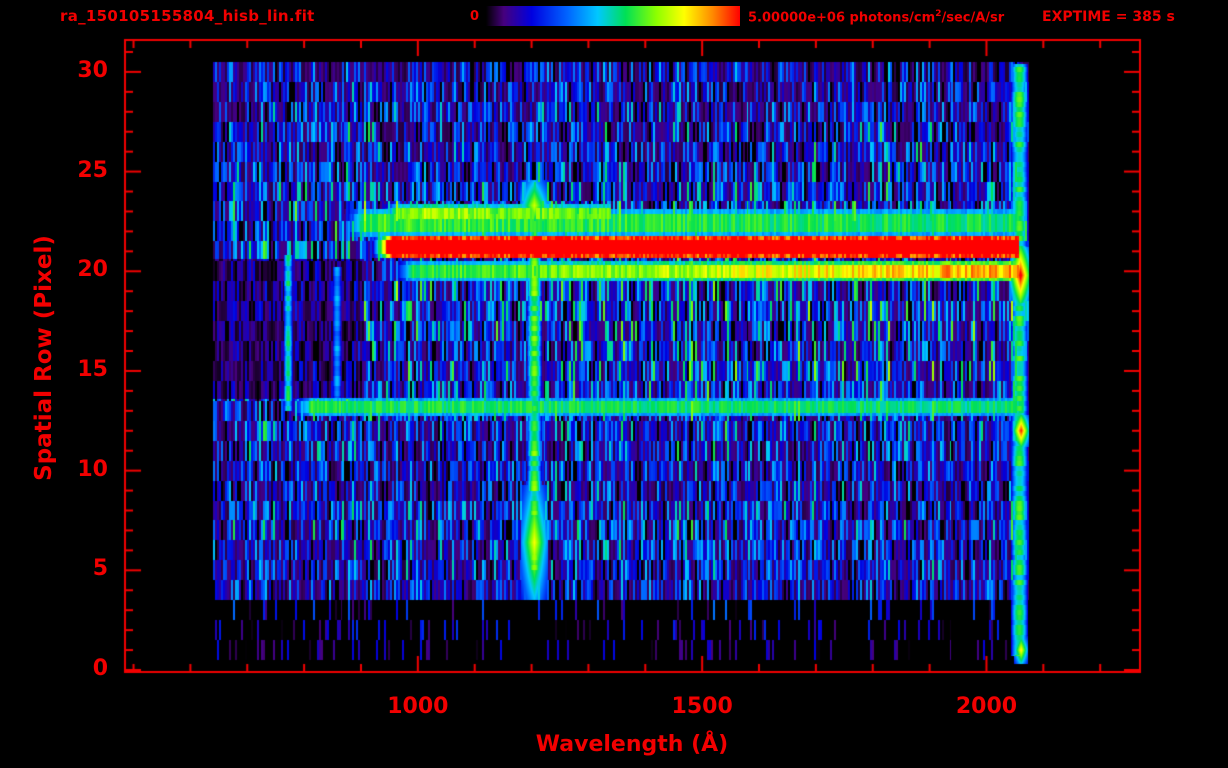 The height and width of the screenshot is (768, 1228). Describe the element at coordinates (797, 18) in the screenshot. I see `colorbar-max-value: 5.00000e+06` at that location.